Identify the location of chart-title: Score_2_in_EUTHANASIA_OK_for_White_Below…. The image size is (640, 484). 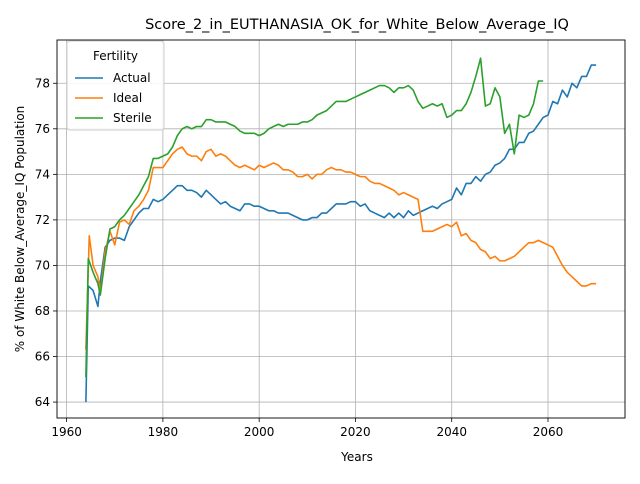
(357, 25).